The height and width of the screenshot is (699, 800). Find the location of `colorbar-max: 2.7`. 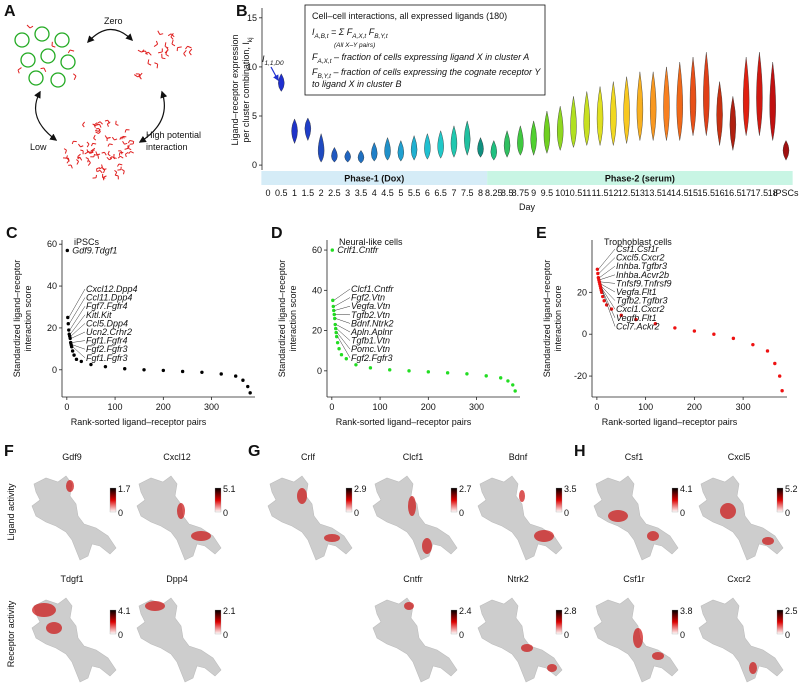

colorbar-max: 2.7 is located at coordinates (465, 489).